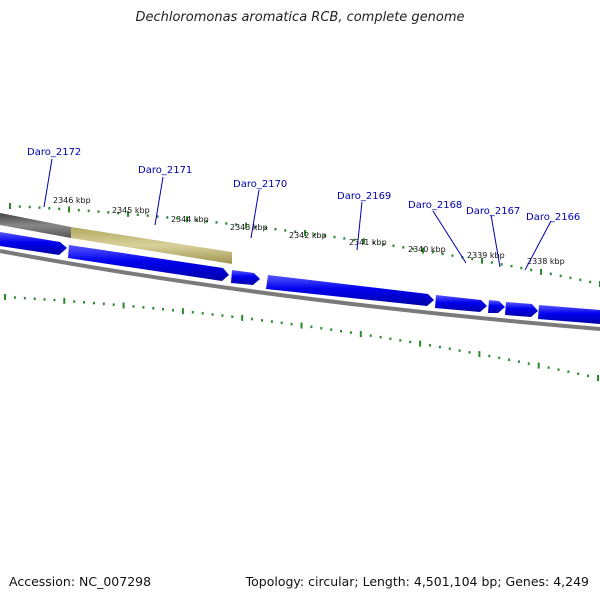 The height and width of the screenshot is (600, 600). What do you see at coordinates (249, 227) in the screenshot?
I see `scale-label: 2343 kbp` at bounding box center [249, 227].